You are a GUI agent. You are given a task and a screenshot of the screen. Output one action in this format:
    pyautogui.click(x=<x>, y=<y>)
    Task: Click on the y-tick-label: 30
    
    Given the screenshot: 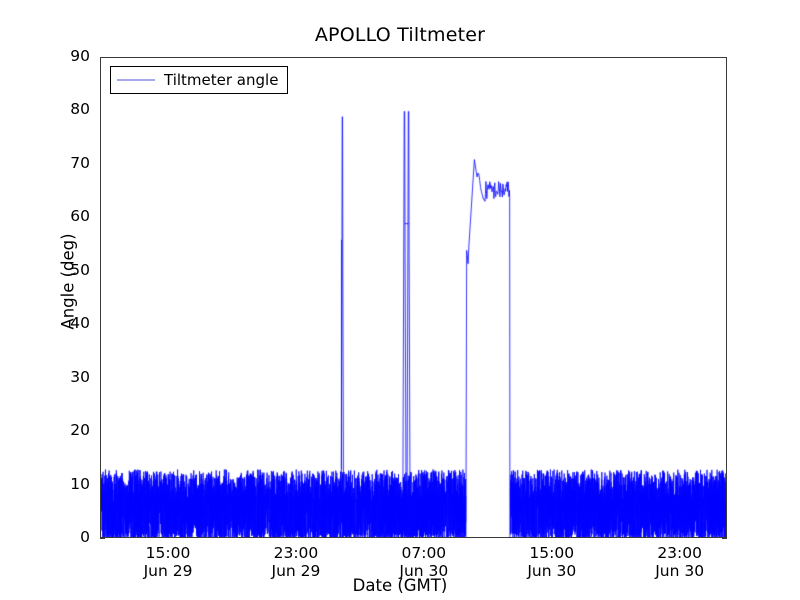 What is the action you would take?
    pyautogui.click(x=80, y=376)
    